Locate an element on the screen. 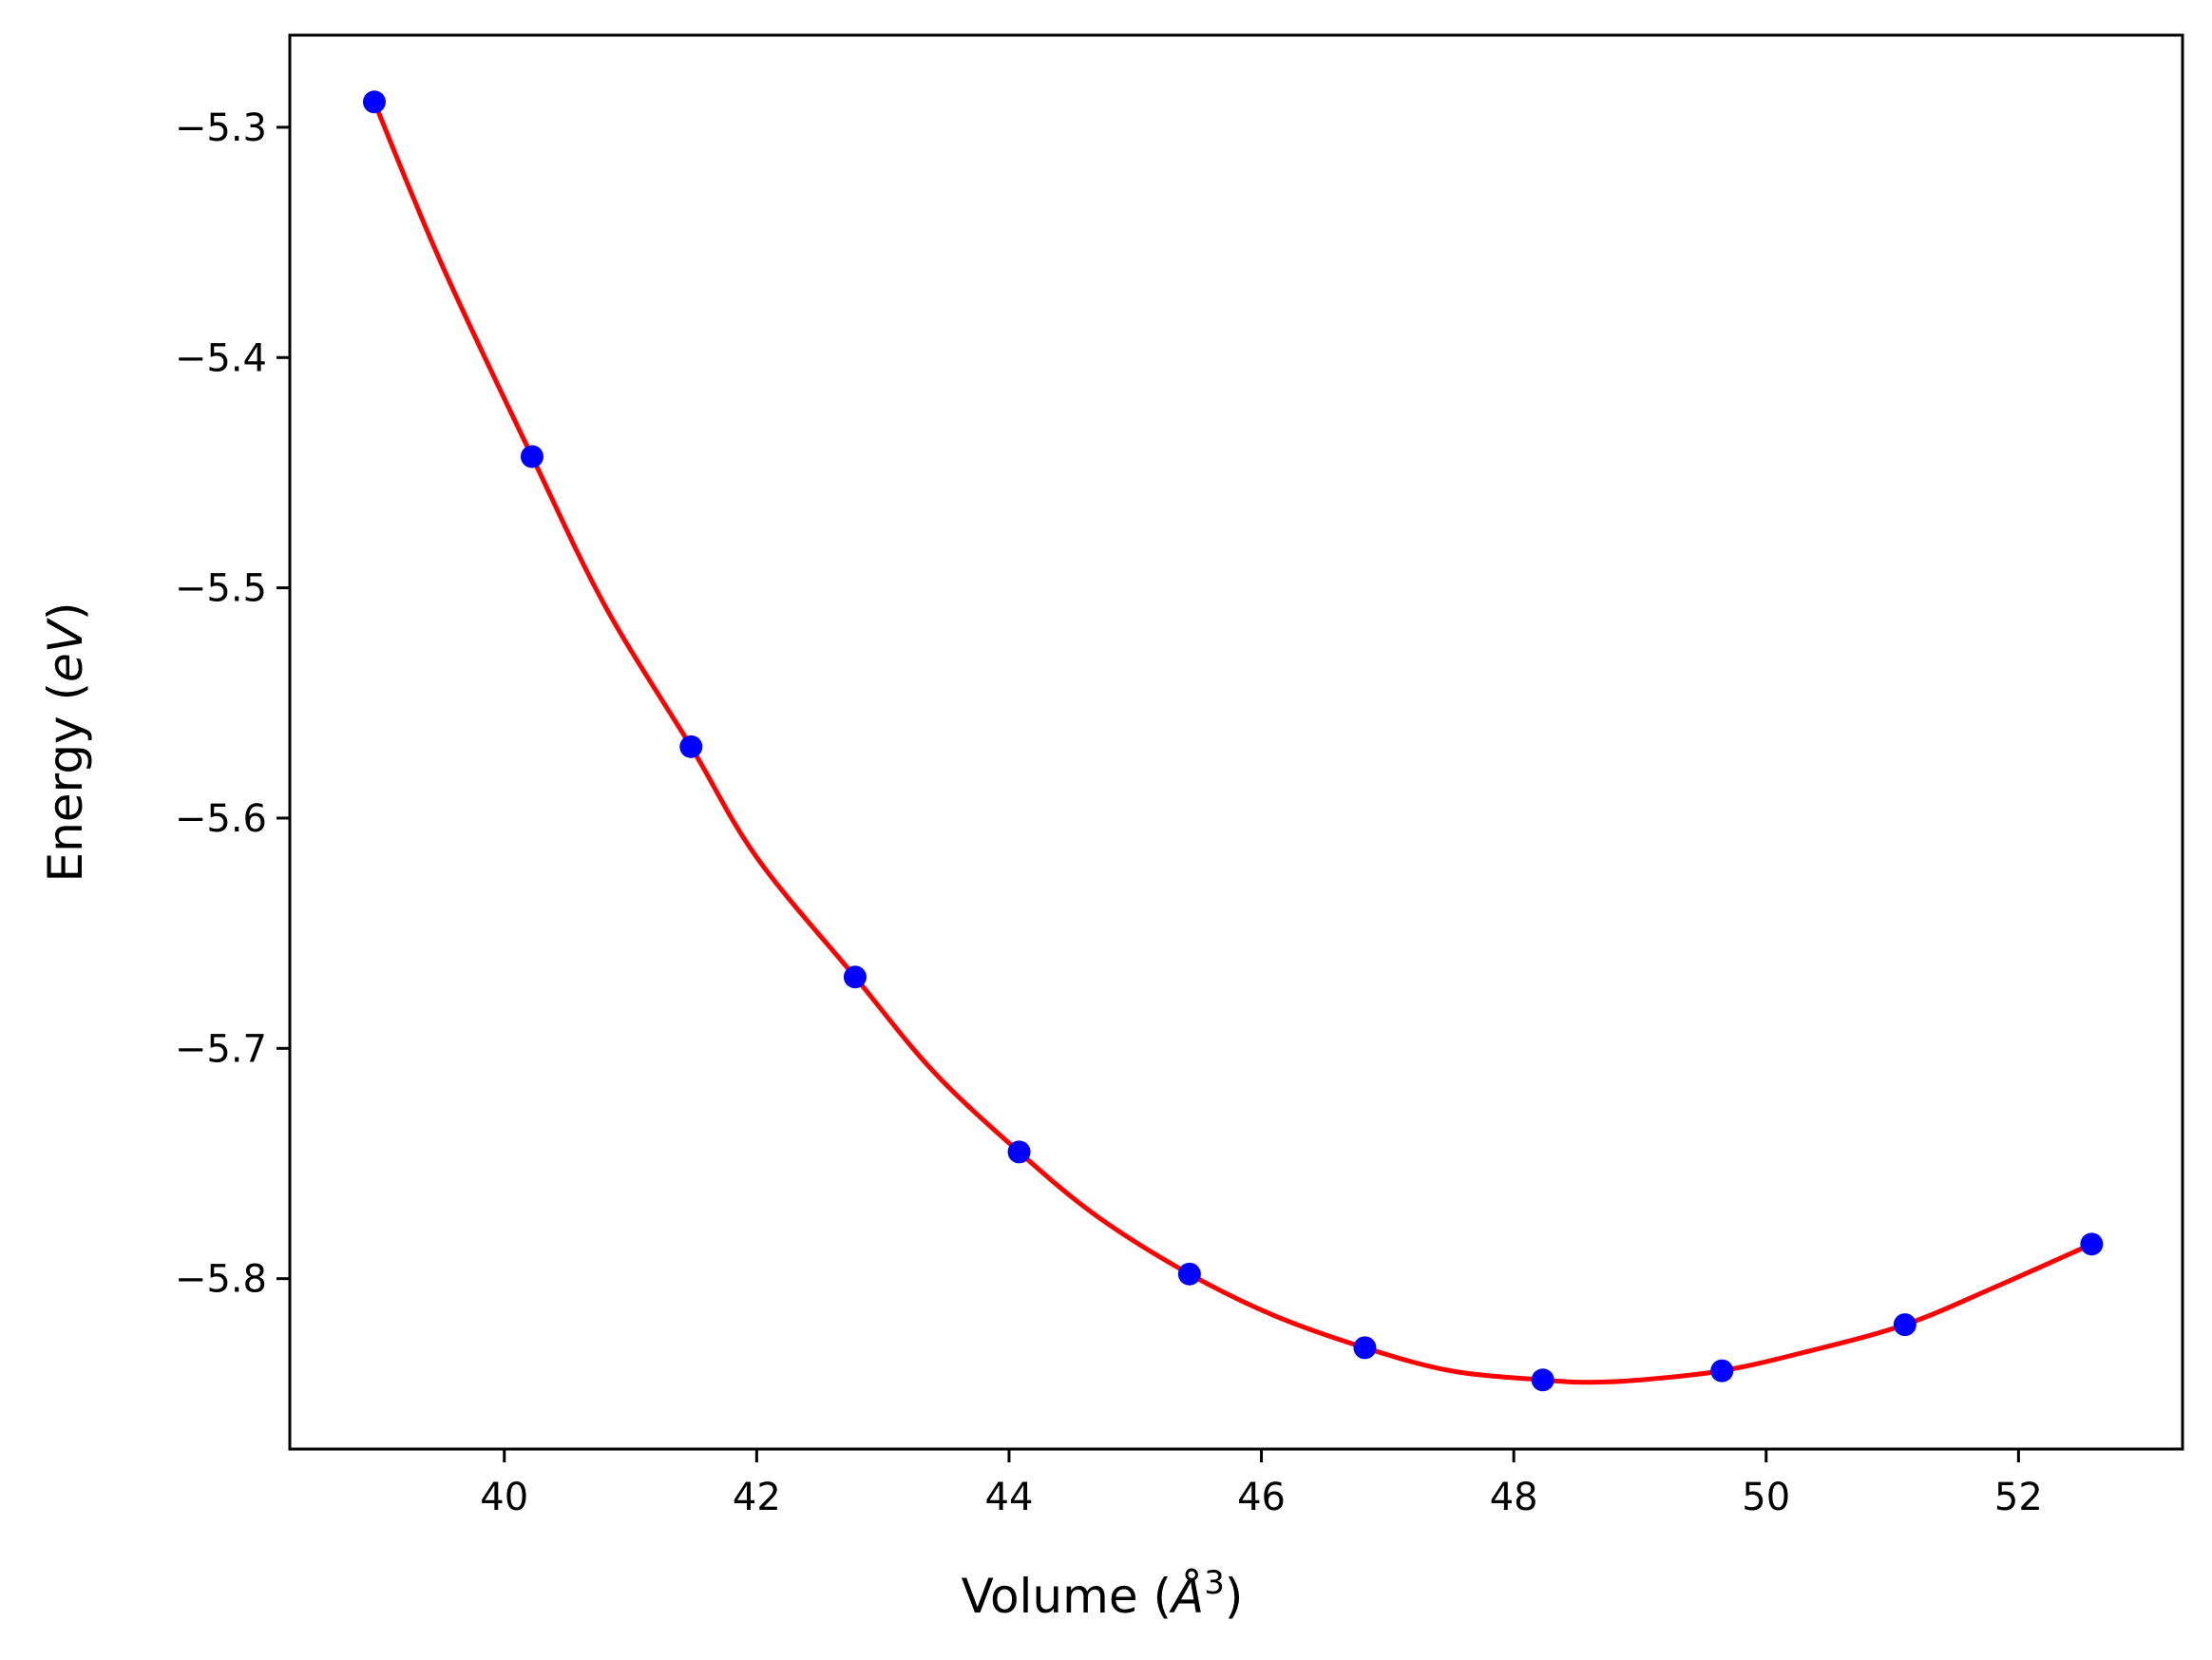 The width and height of the screenshot is (2212, 1660). y-ticks-layer: −5.3 −5.4 −5.5 −5.6 −5.7 −5.8 is located at coordinates (232, 704).